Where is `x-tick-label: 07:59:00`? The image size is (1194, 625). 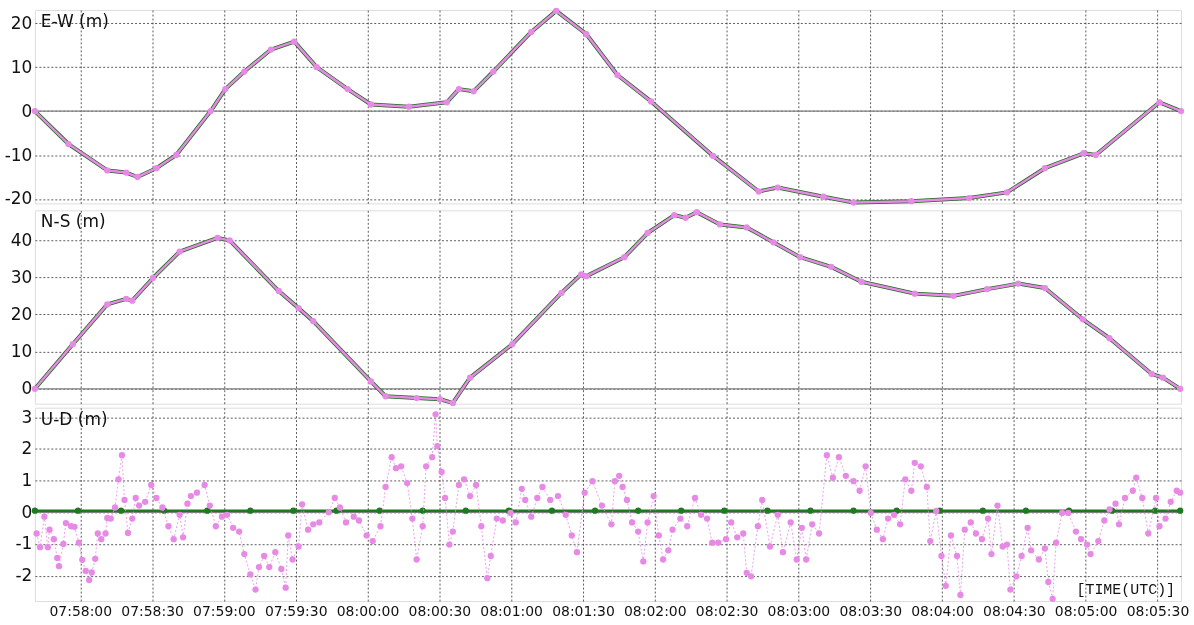 x-tick-label: 07:59:00 is located at coordinates (224, 611).